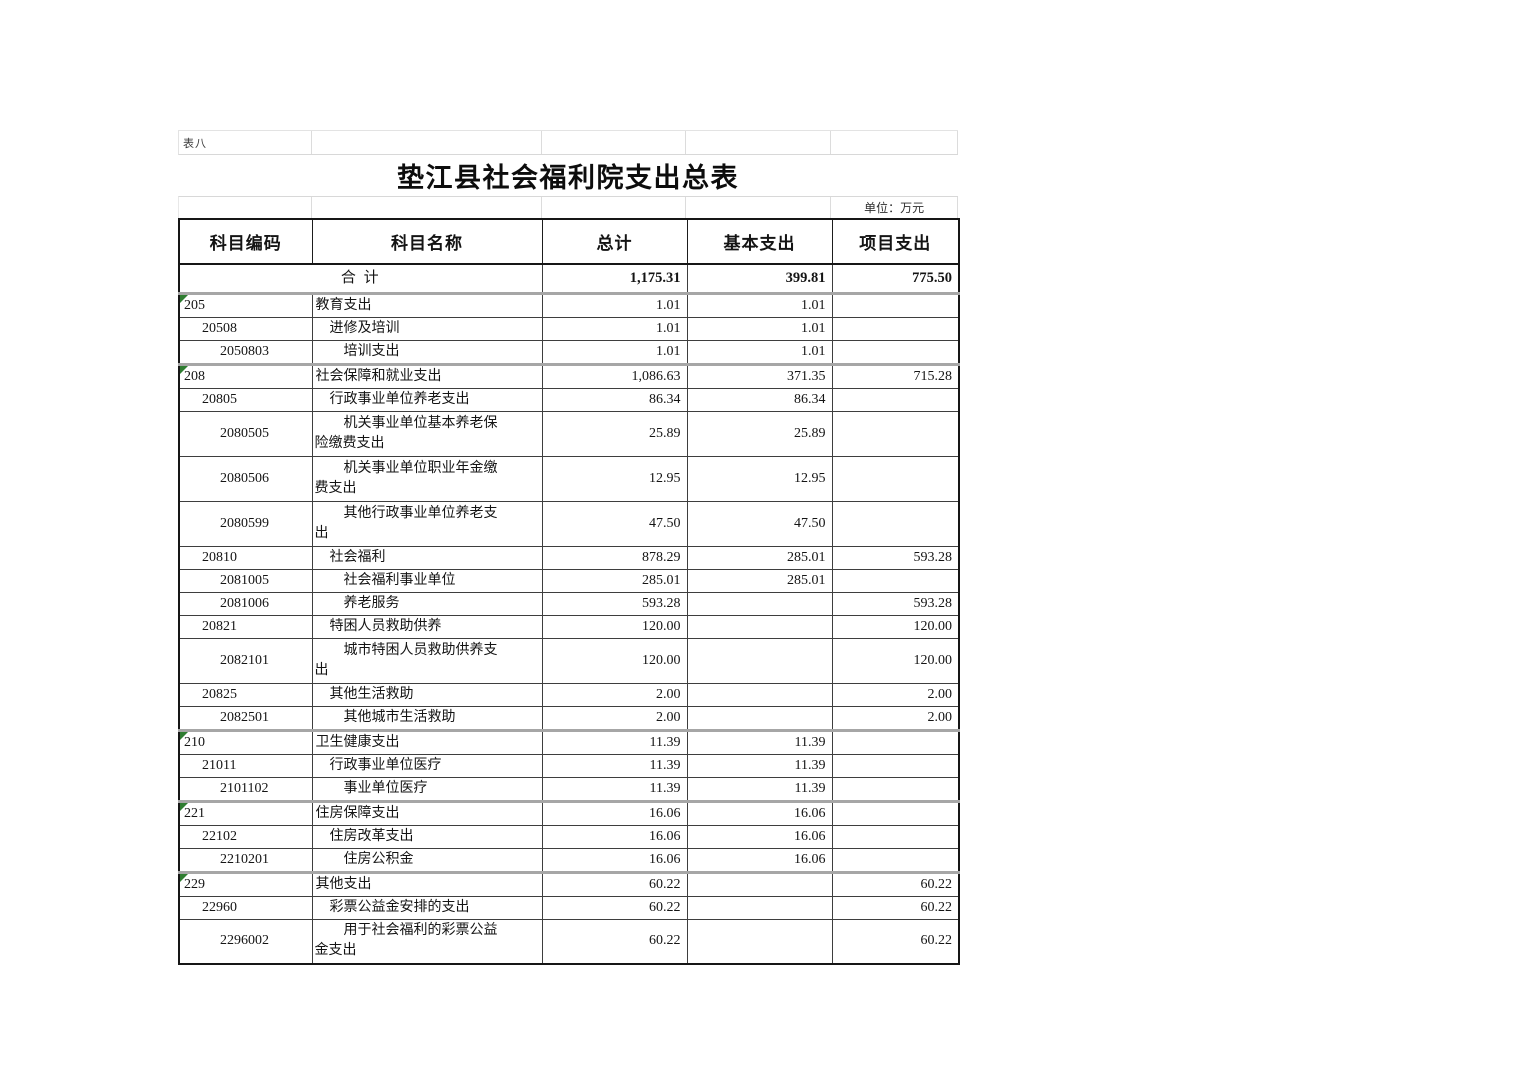 Image resolution: width=1520 pixels, height=1074 pixels. Describe the element at coordinates (244, 788) in the screenshot. I see `subject-code: 2101102` at that location.